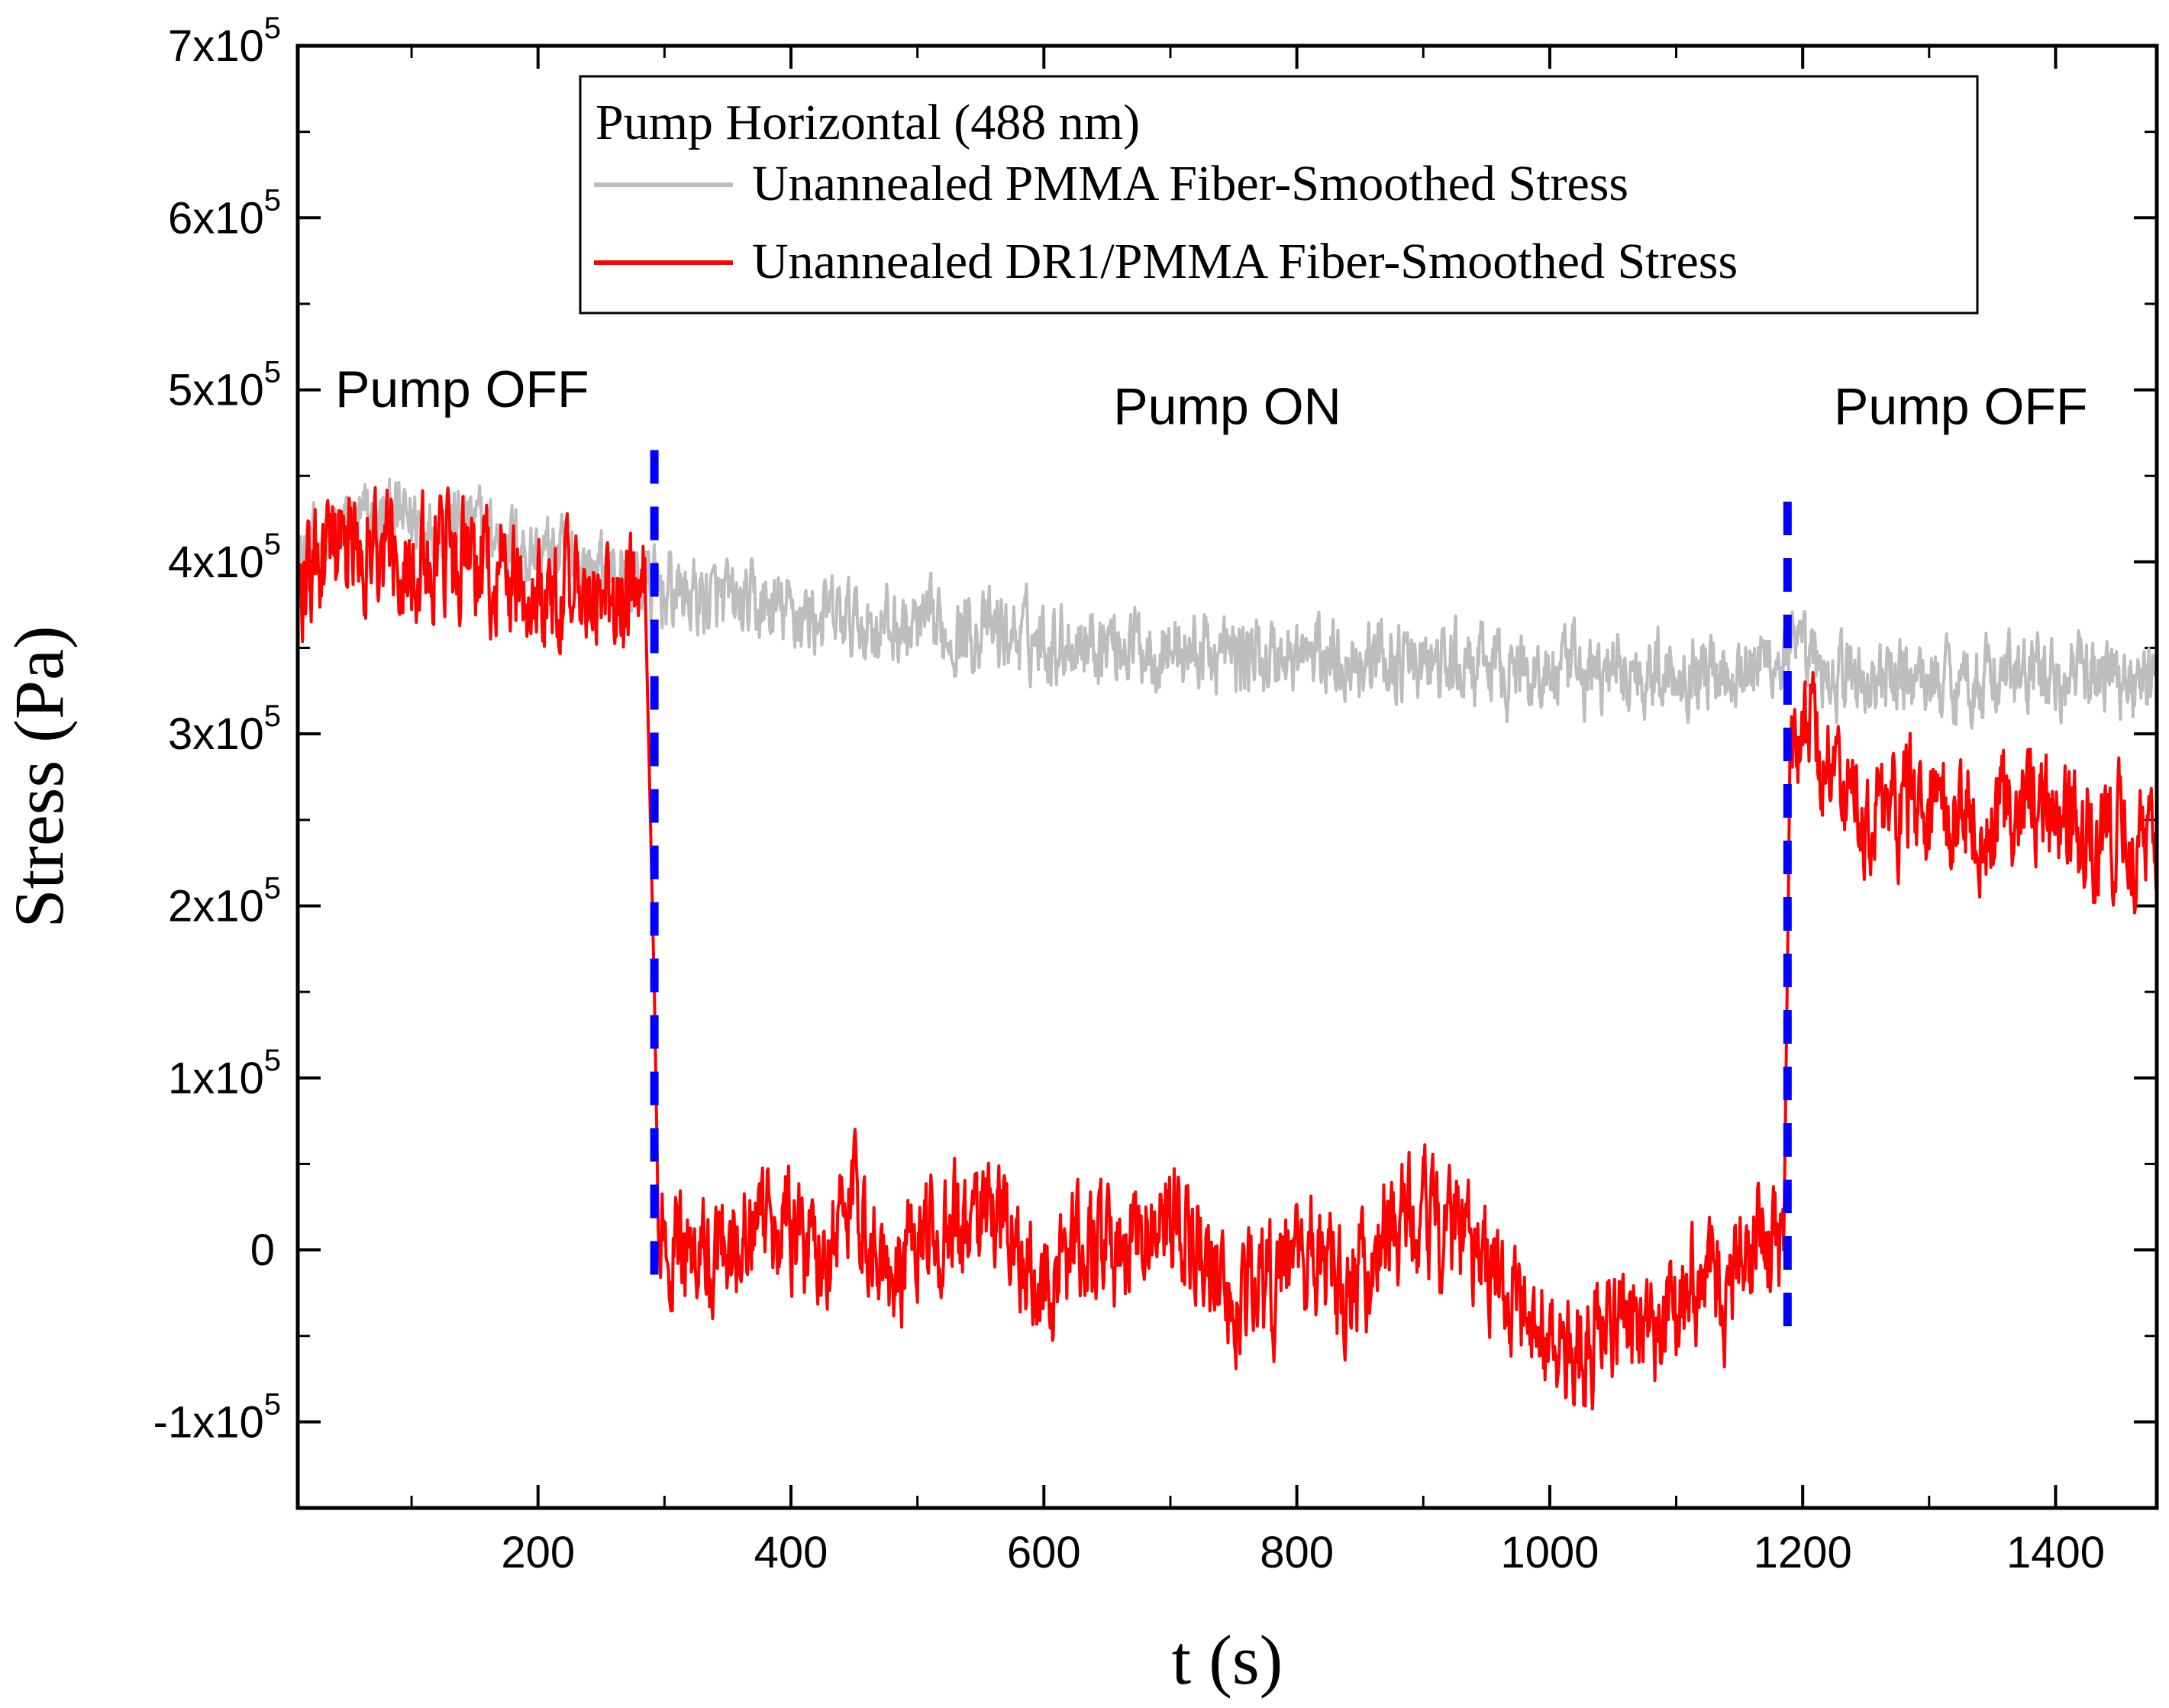 The image size is (2169, 1708). What do you see at coordinates (462, 389) in the screenshot?
I see `annotation-pump-off-start: Pump OFF` at bounding box center [462, 389].